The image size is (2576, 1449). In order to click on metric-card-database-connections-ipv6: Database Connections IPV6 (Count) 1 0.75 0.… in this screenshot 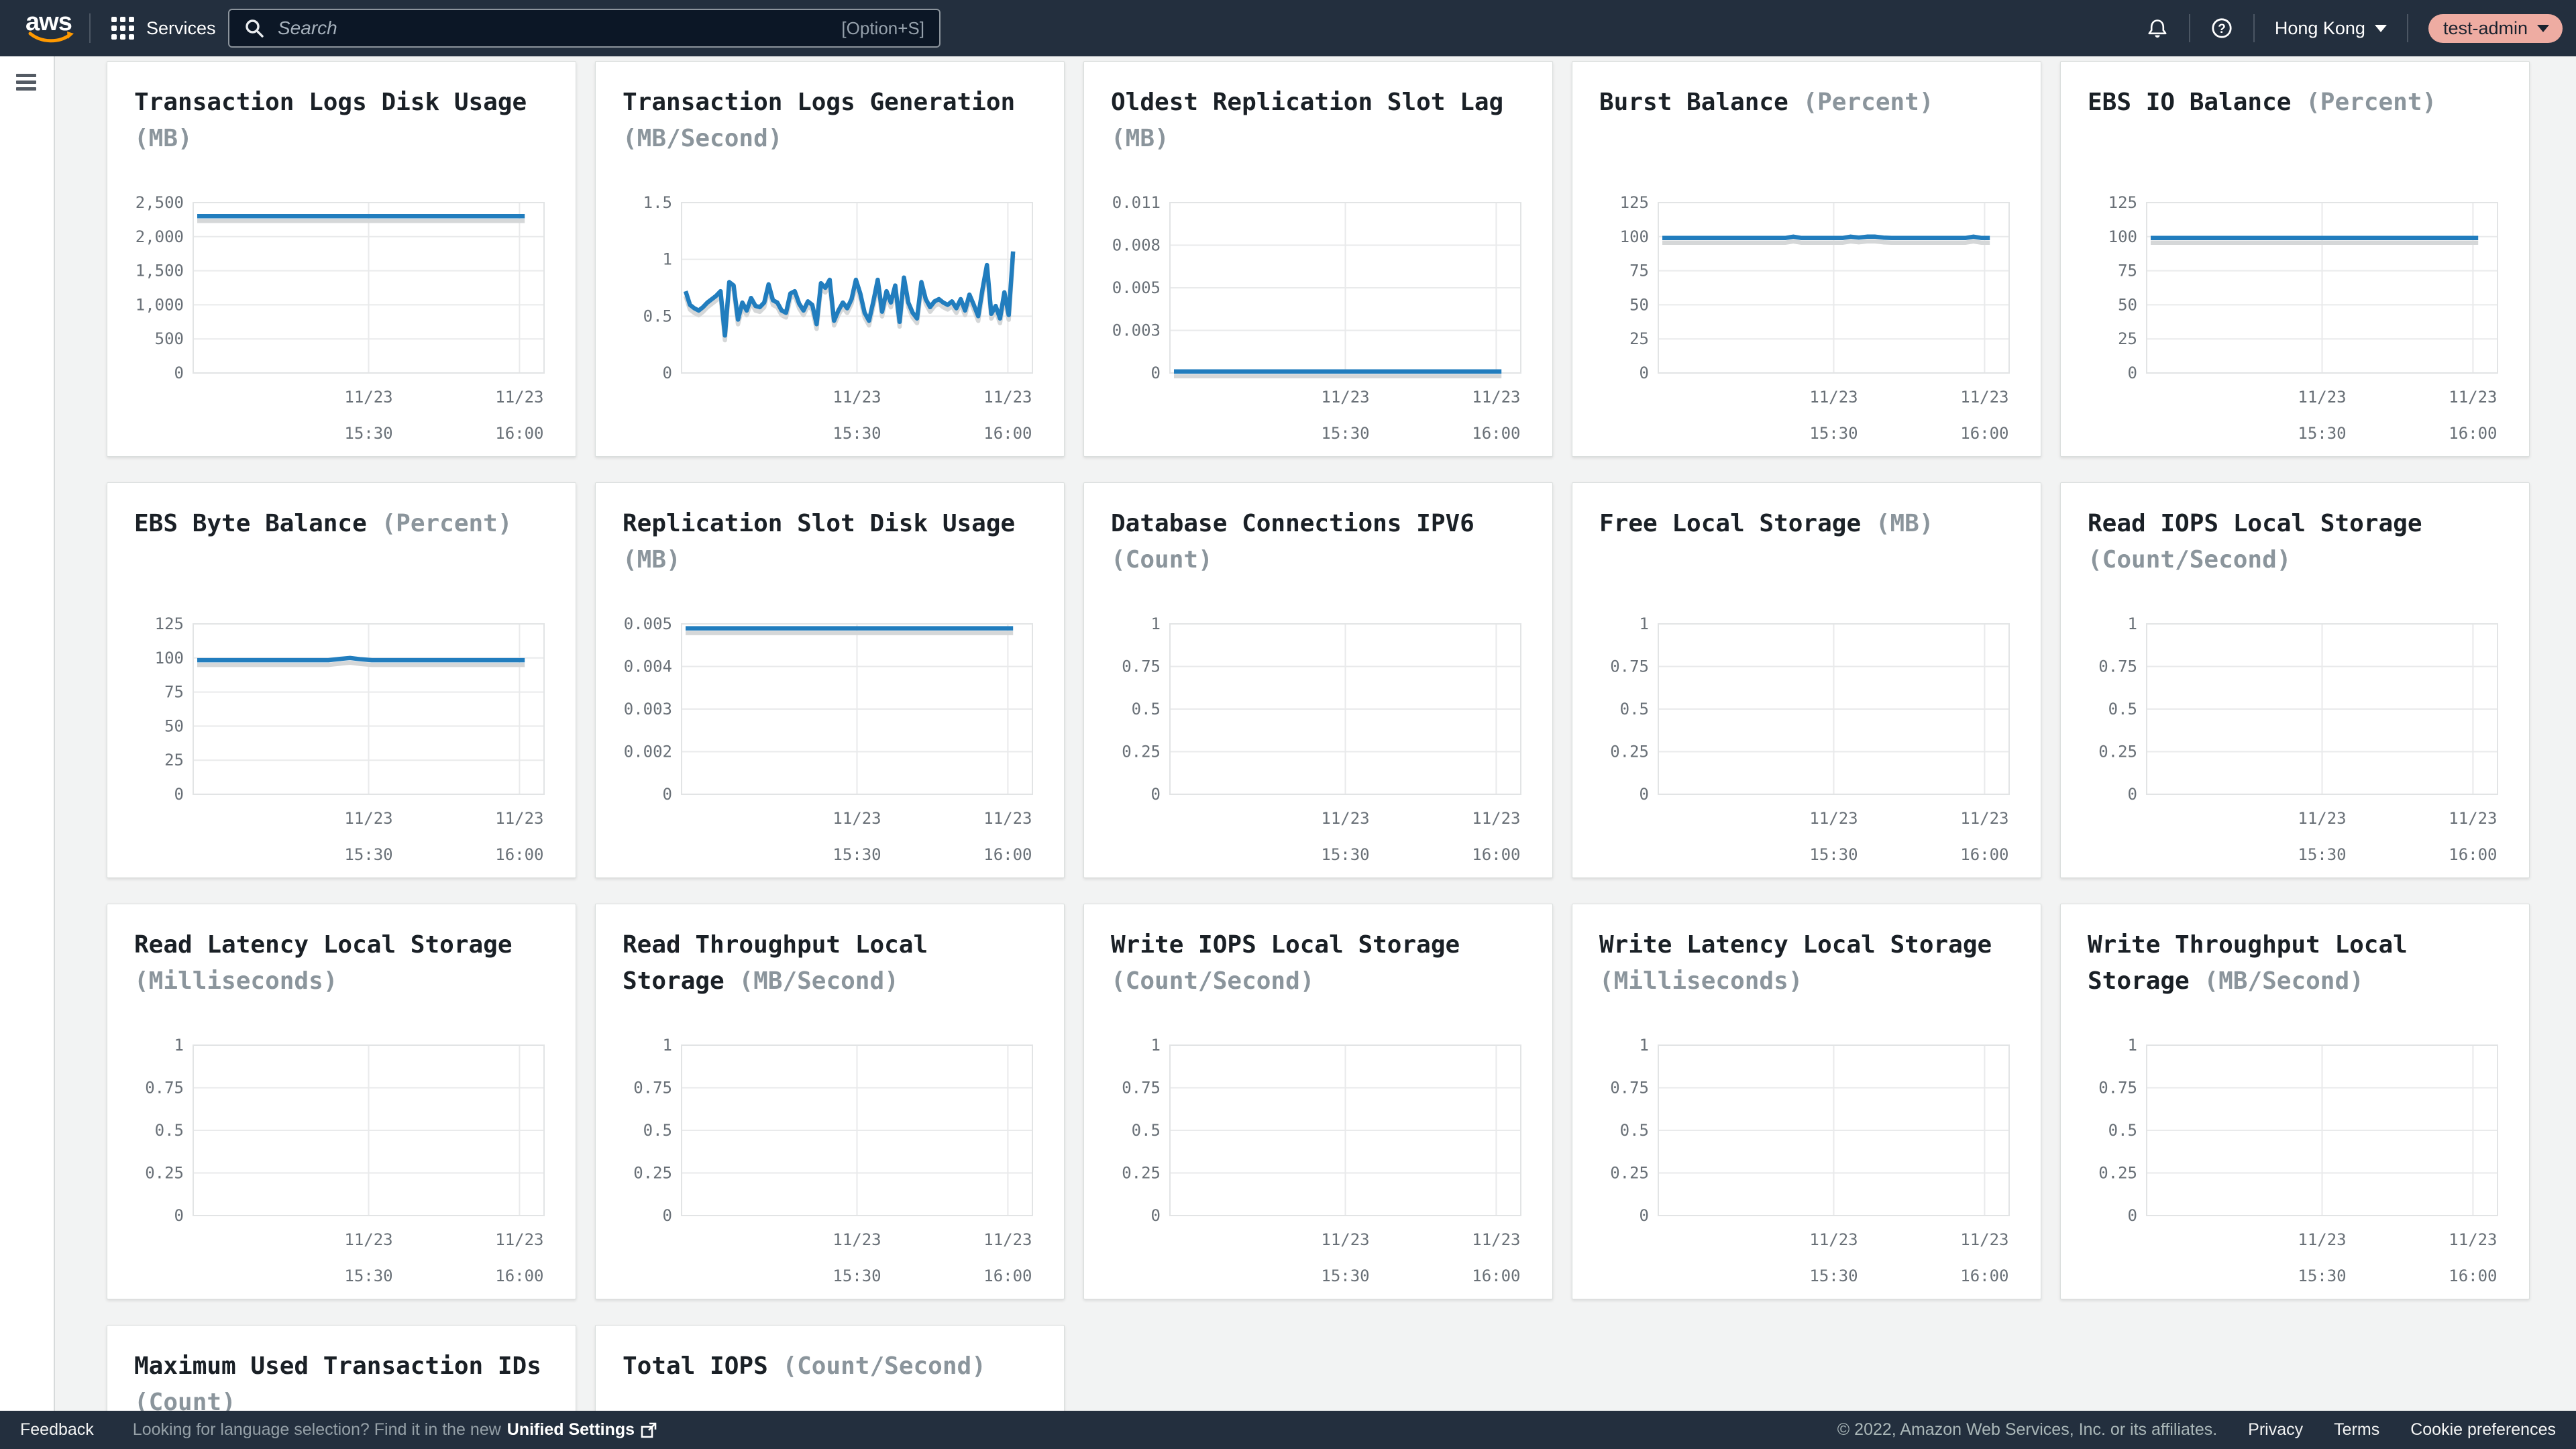, I will do `click(1318, 680)`.